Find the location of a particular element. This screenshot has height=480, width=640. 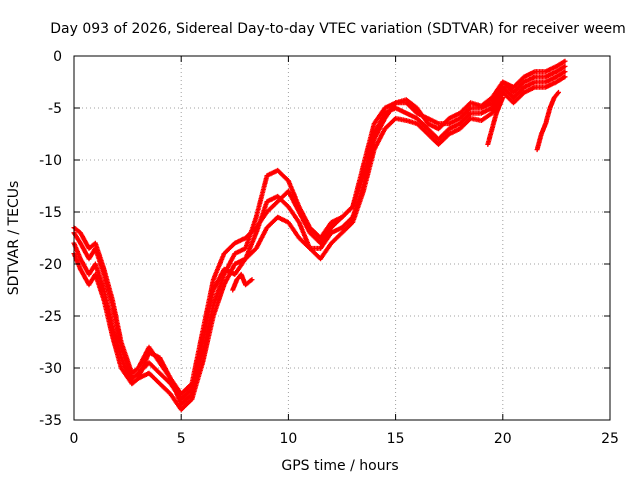

x-tick-label: 0 is located at coordinates (74, 439).